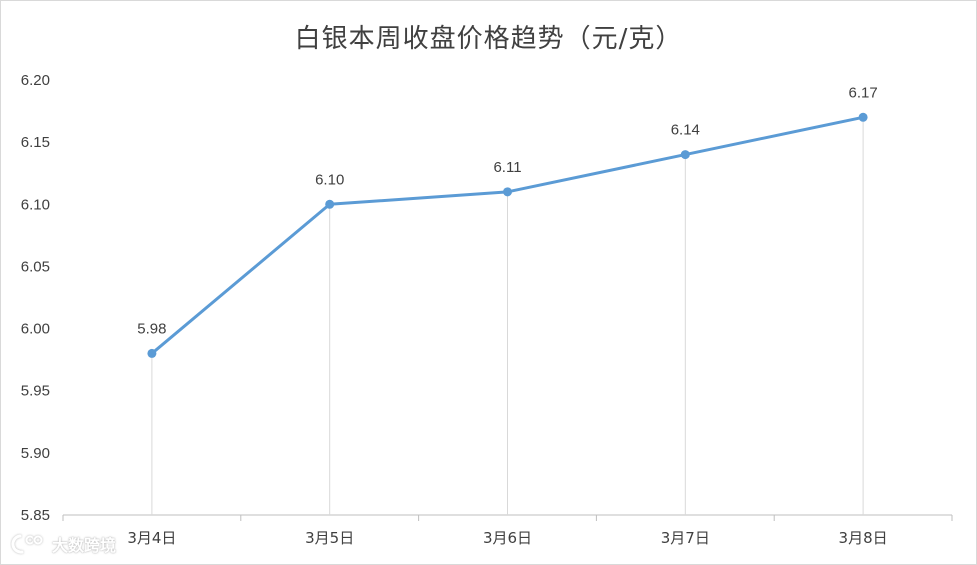  I want to click on data-label: 6.17, so click(862, 92).